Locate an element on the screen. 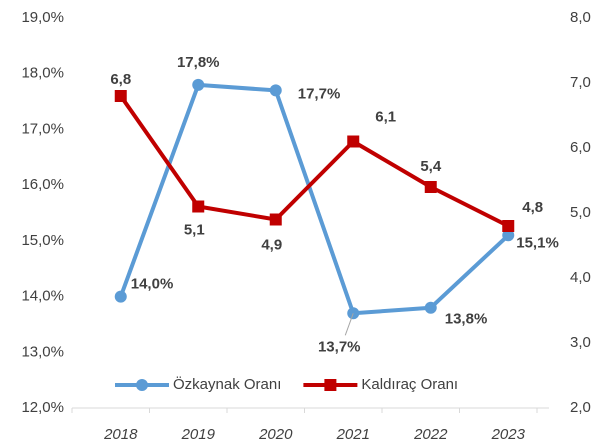 The image size is (597, 448). data-label: 5,4 is located at coordinates (431, 166).